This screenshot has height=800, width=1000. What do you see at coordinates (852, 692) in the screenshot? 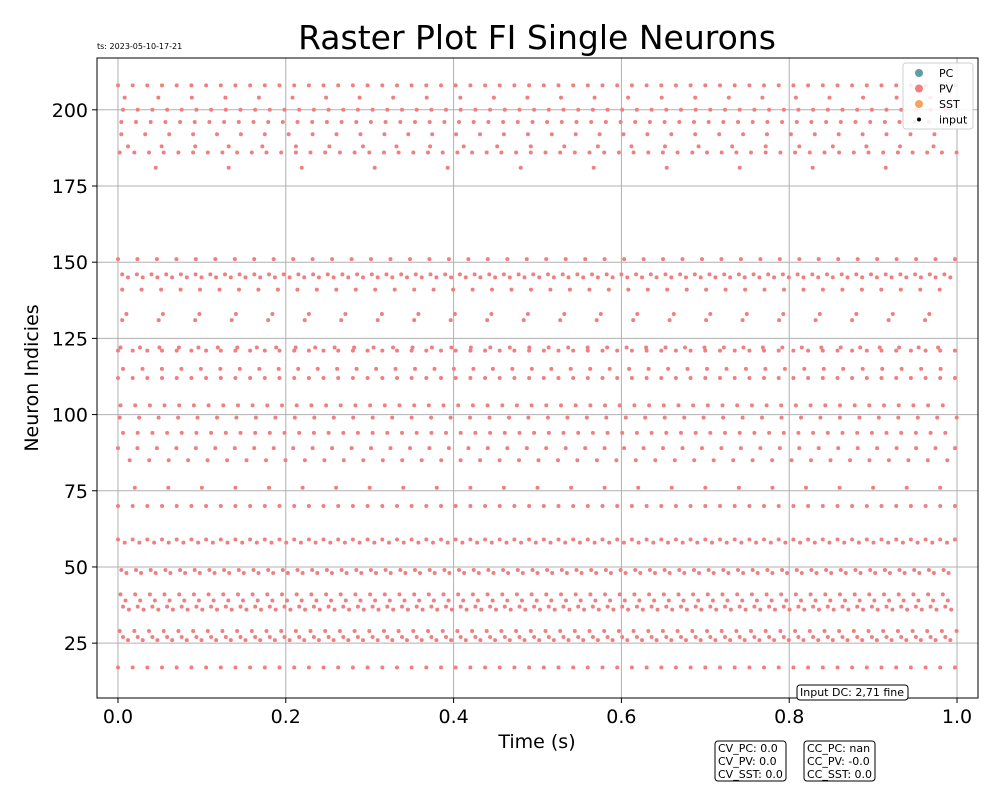
I see `input-dc-box: Input DC: 2,71 fine` at bounding box center [852, 692].